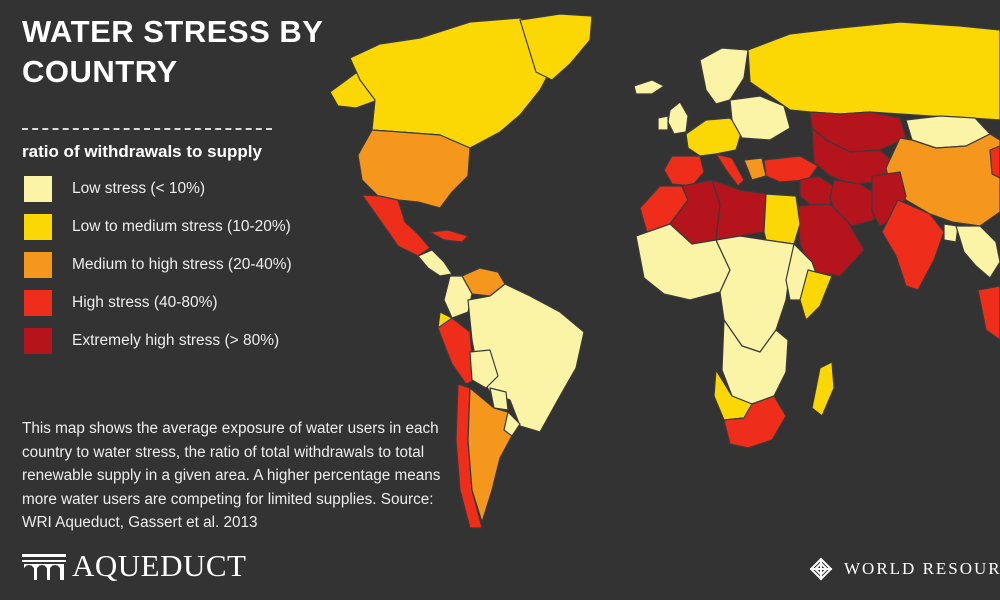 This screenshot has width=1000, height=600. What do you see at coordinates (755, 422) in the screenshot?
I see `region-south-africa` at bounding box center [755, 422].